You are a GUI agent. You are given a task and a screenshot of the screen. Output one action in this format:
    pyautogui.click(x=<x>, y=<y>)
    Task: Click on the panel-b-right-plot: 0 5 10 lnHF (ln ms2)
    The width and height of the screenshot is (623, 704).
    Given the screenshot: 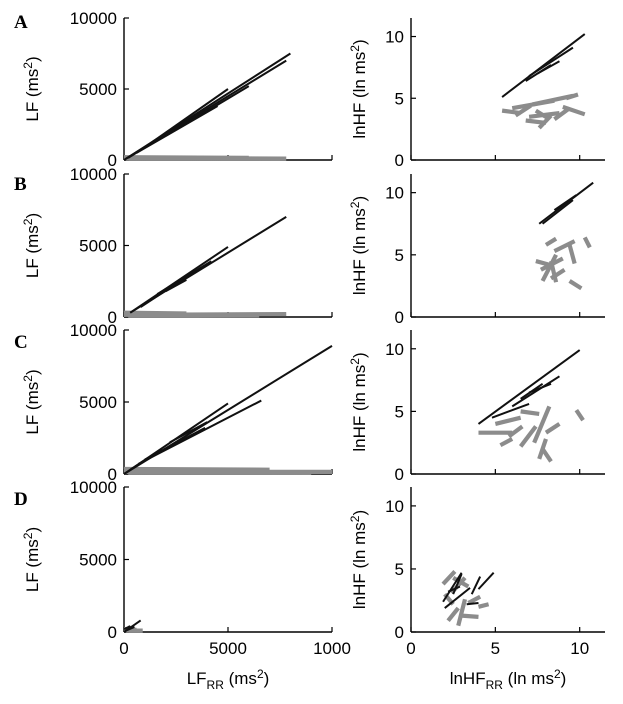 What is the action you would take?
    pyautogui.click(x=476, y=250)
    